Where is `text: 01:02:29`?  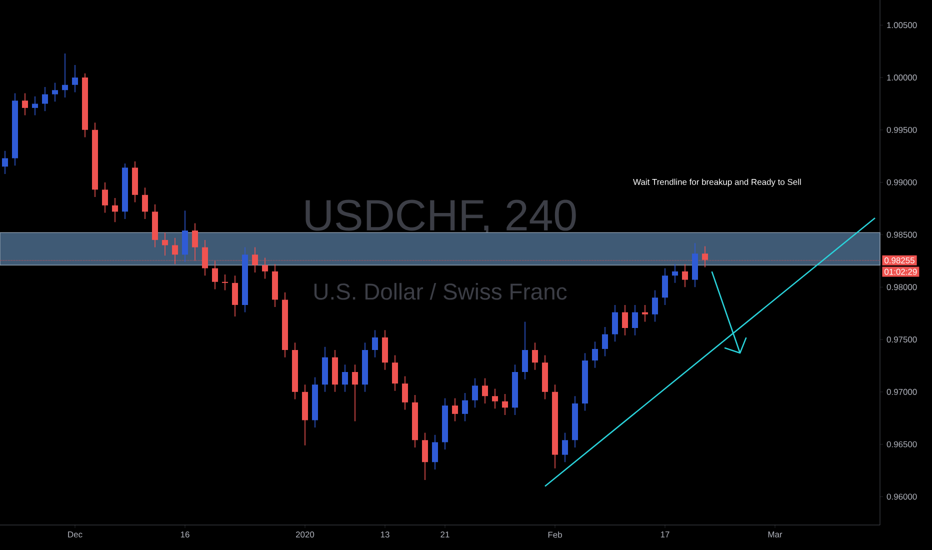 text: 01:02:29 is located at coordinates (900, 271).